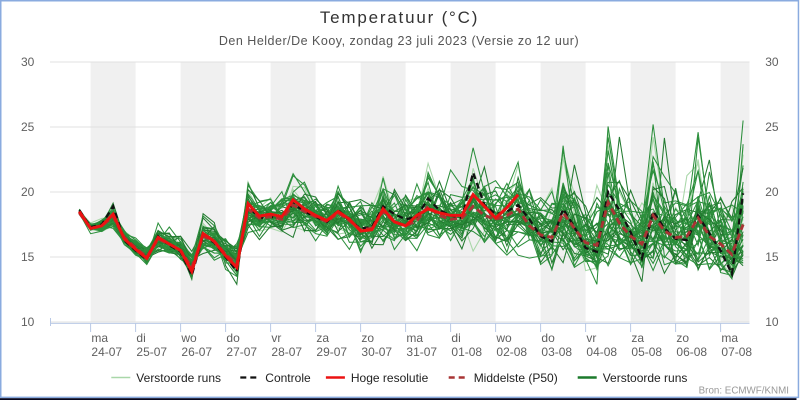 Image resolution: width=800 pixels, height=405 pixels. Describe the element at coordinates (691, 352) in the screenshot. I see `svg-text: 06-08` at that location.